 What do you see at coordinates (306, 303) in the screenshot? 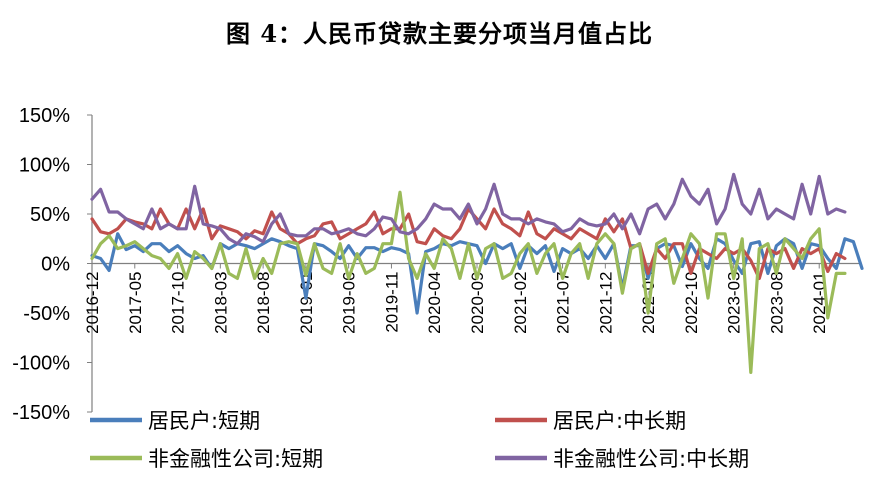
I see `x-tick-label: 2019-01` at bounding box center [306, 303].